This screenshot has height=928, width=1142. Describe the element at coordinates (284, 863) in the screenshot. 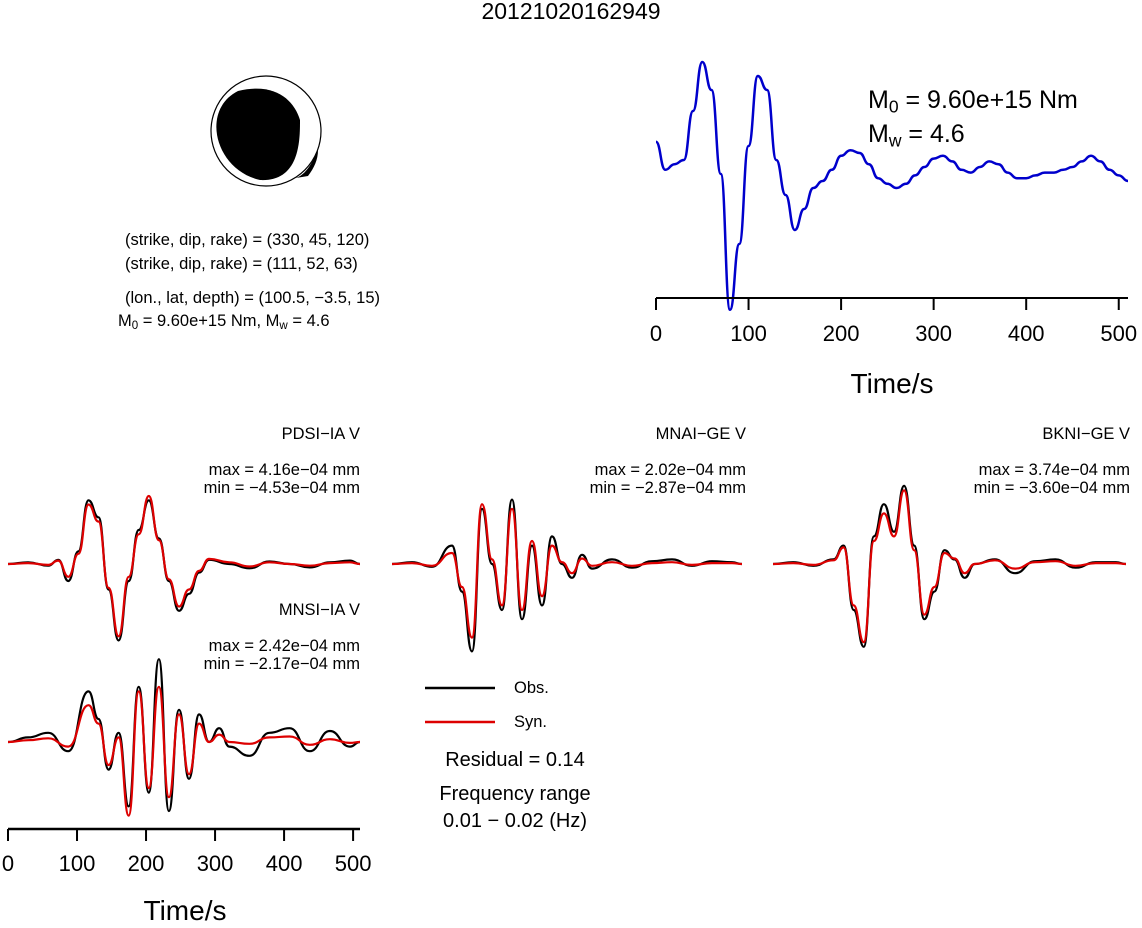

I see `waveform-tick-label: 400` at that location.